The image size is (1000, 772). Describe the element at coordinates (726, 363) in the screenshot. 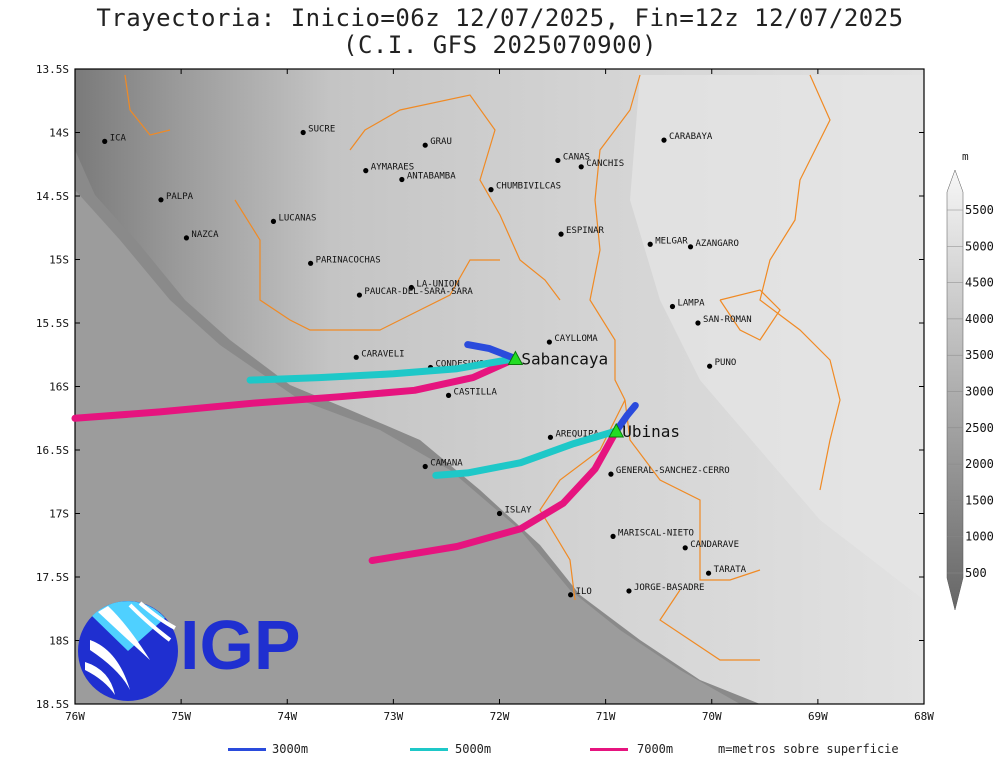

I see `place-label: PUNO` at that location.